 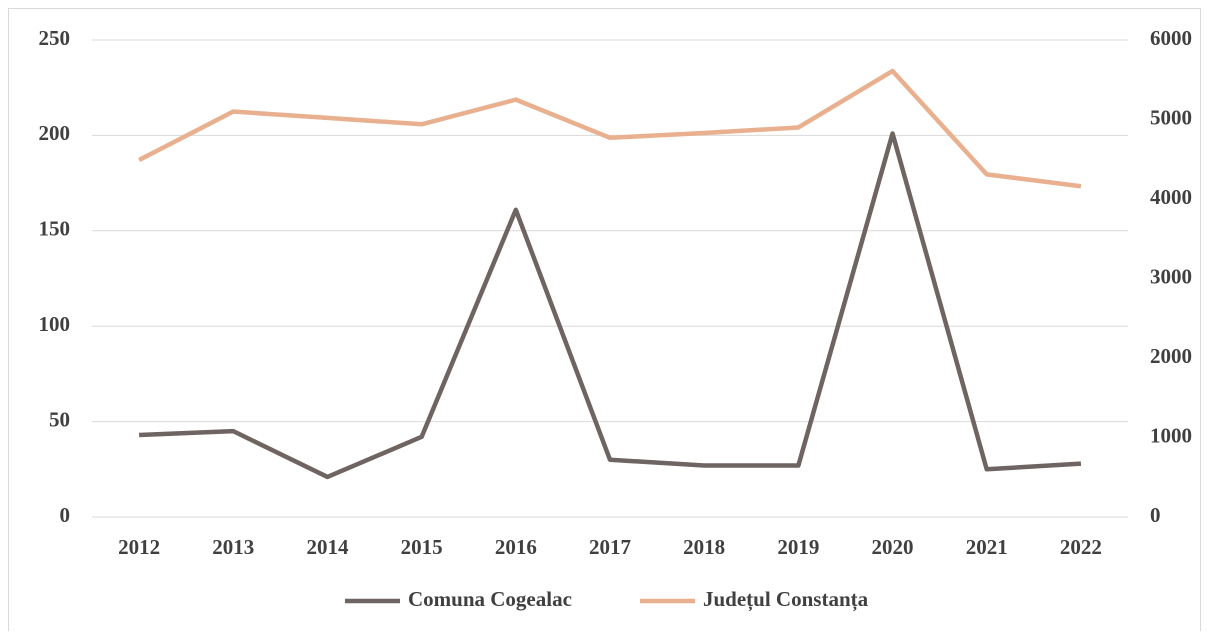 What do you see at coordinates (422, 547) in the screenshot?
I see `x-tick-label: 2015` at bounding box center [422, 547].